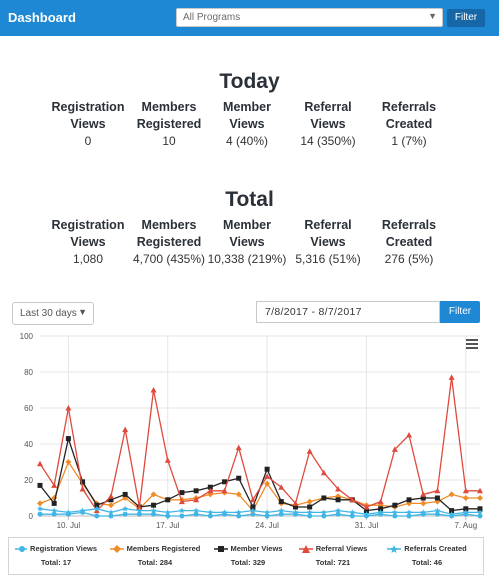 Image resolution: width=499 pixels, height=588 pixels. Describe the element at coordinates (169, 242) in the screenshot. I see `total-stat-members-registered: Members Registered 4,700 (435%)` at that location.